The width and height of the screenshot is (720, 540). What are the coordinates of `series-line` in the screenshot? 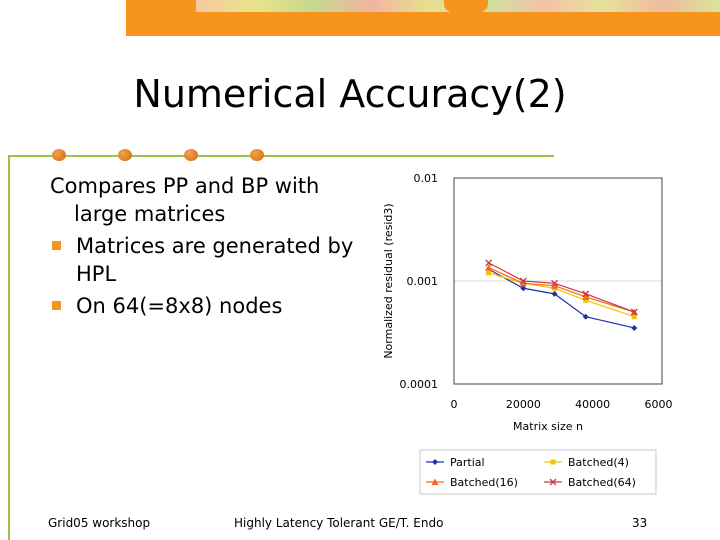 It's located at (561, 295).